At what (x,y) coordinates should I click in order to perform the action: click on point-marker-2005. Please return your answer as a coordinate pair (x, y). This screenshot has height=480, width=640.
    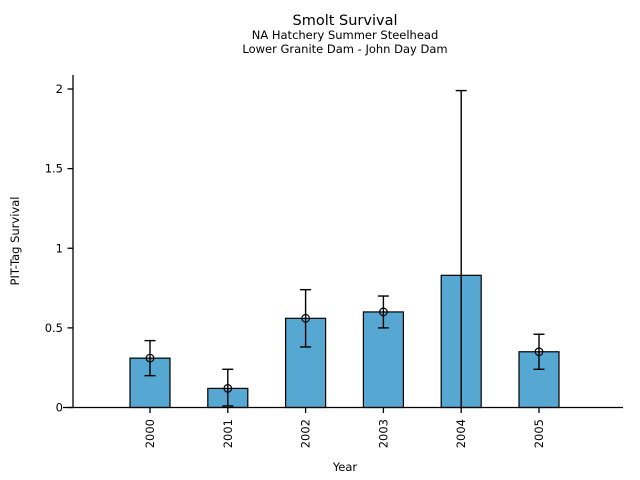
    Looking at the image, I should click on (539, 352).